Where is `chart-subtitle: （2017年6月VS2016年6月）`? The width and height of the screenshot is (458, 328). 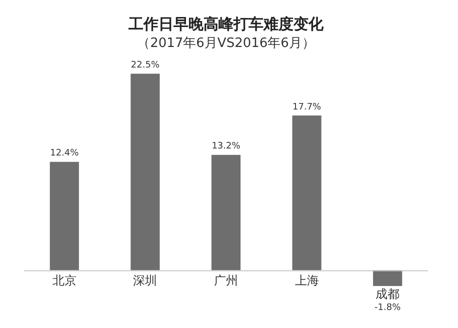
chart-subtitle: （2017年6月VS2016年6月） is located at coordinates (226, 44).